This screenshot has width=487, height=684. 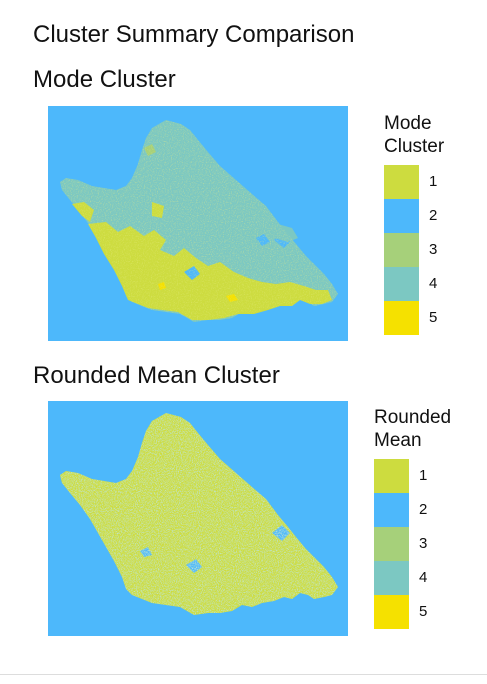 I want to click on legend-title-line: Mode, so click(x=408, y=123).